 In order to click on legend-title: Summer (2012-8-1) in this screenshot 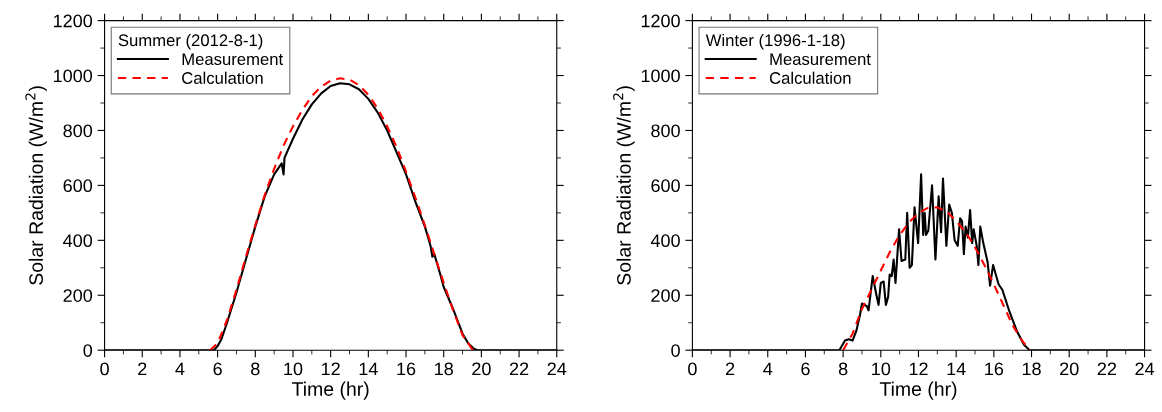, I will do `click(190, 41)`.